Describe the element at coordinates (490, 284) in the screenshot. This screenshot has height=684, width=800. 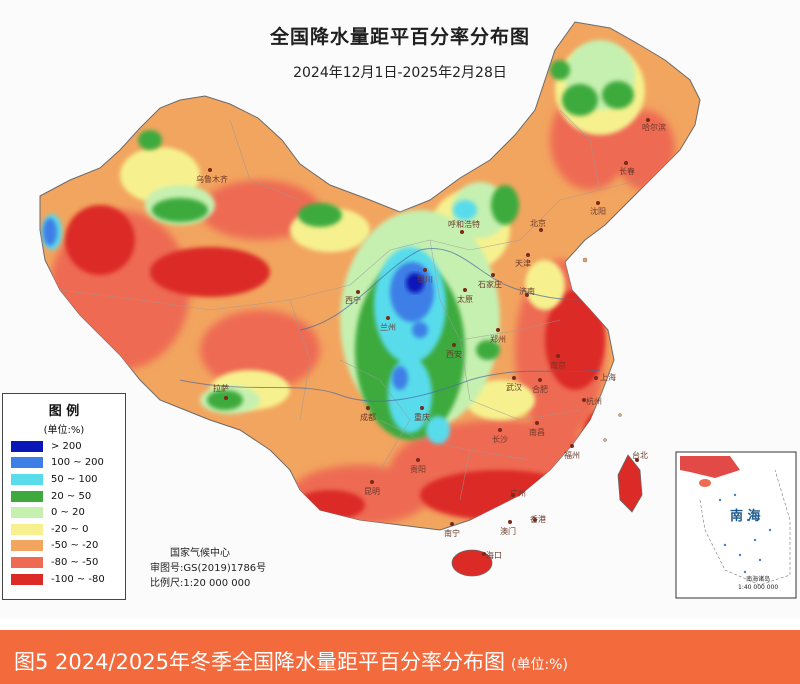
I see `city-label: 石家庄` at that location.